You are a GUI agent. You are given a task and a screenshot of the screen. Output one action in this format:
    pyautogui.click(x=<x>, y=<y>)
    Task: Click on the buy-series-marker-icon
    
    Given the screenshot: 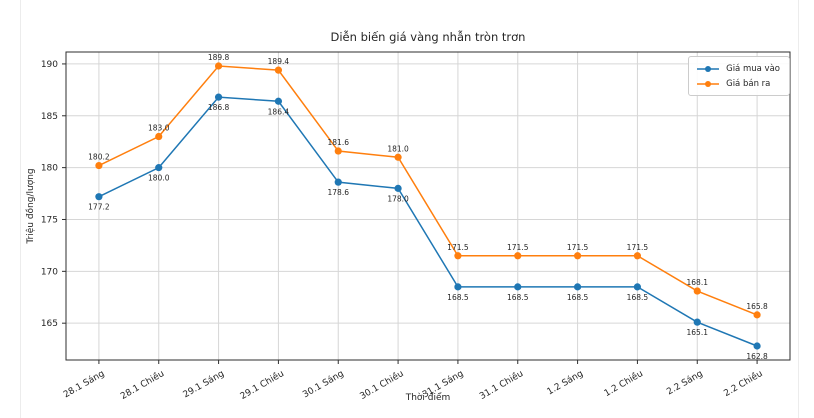 What is the action you would take?
    pyautogui.click(x=708, y=69)
    